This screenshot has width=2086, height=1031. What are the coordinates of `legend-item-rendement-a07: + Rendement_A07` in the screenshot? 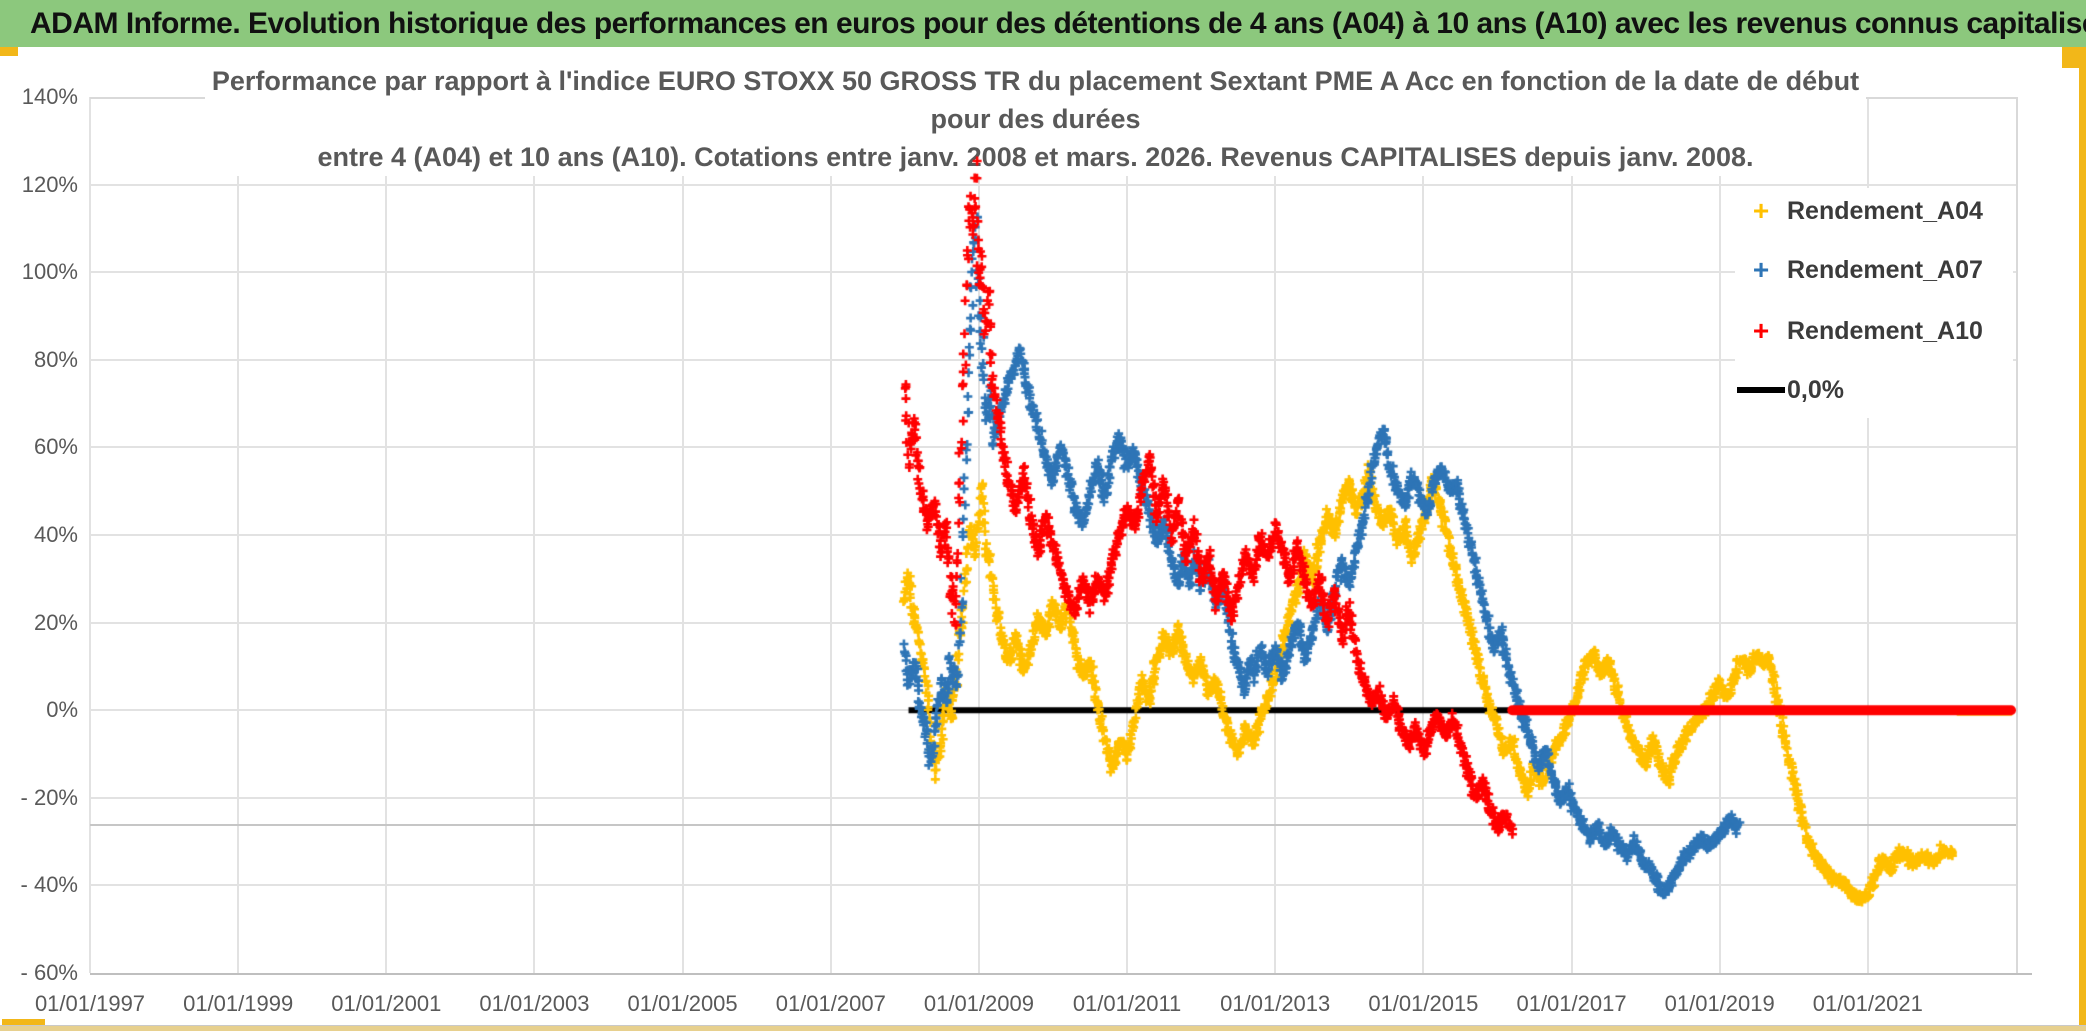 It's located at (1874, 270).